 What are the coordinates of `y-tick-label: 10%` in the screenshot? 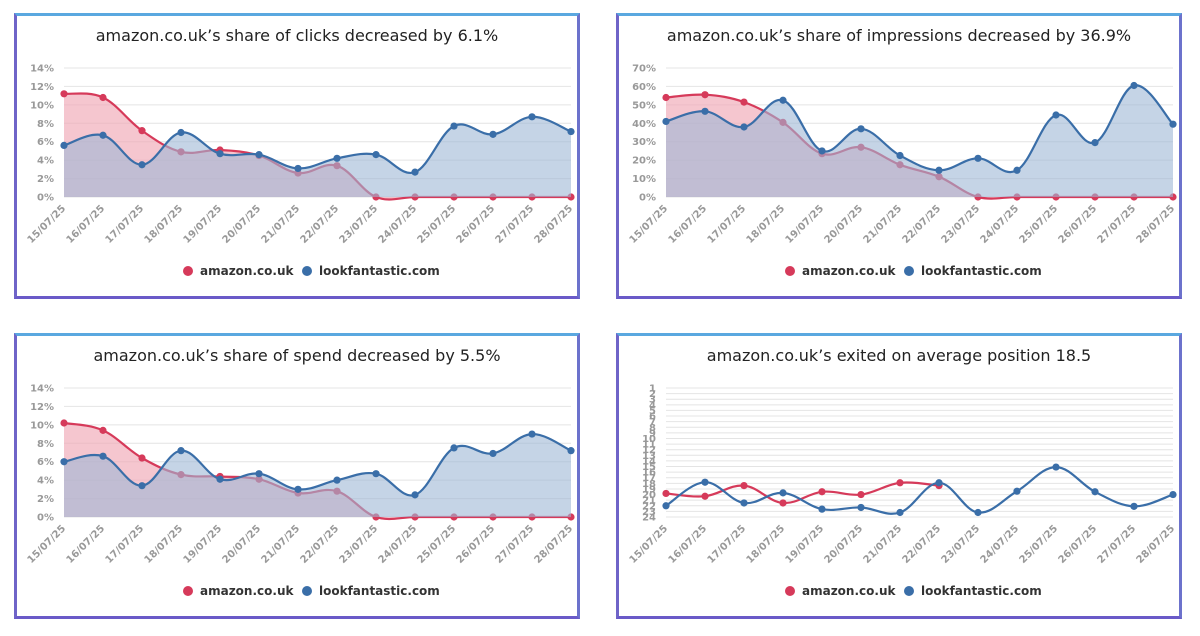 It's located at (644, 179).